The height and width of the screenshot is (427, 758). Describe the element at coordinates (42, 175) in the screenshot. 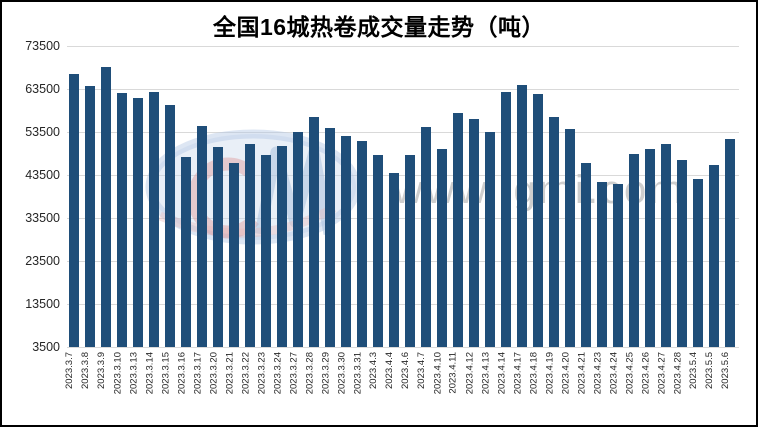

I see `y-axis-tick-label: 43500` at that location.